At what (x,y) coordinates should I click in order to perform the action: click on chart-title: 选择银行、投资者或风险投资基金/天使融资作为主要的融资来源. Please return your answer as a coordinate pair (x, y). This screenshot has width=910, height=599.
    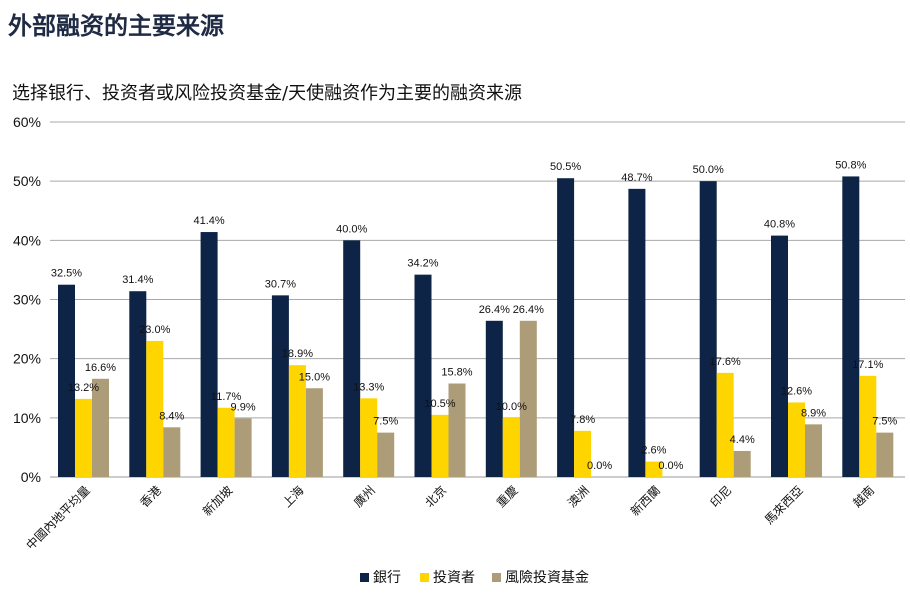
    Looking at the image, I should click on (267, 93).